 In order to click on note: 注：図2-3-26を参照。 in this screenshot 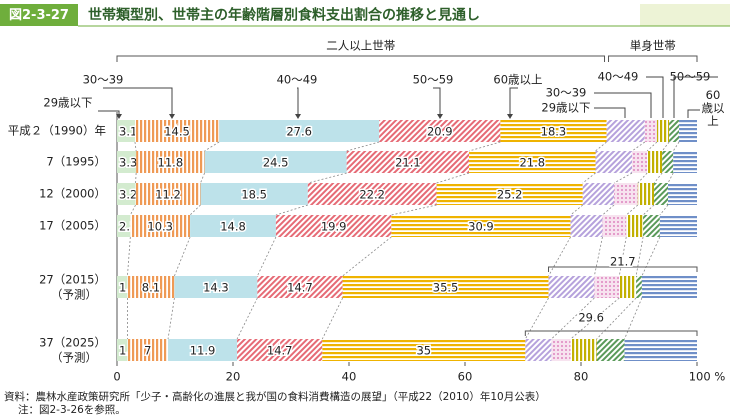, I will do `click(72, 409)`.